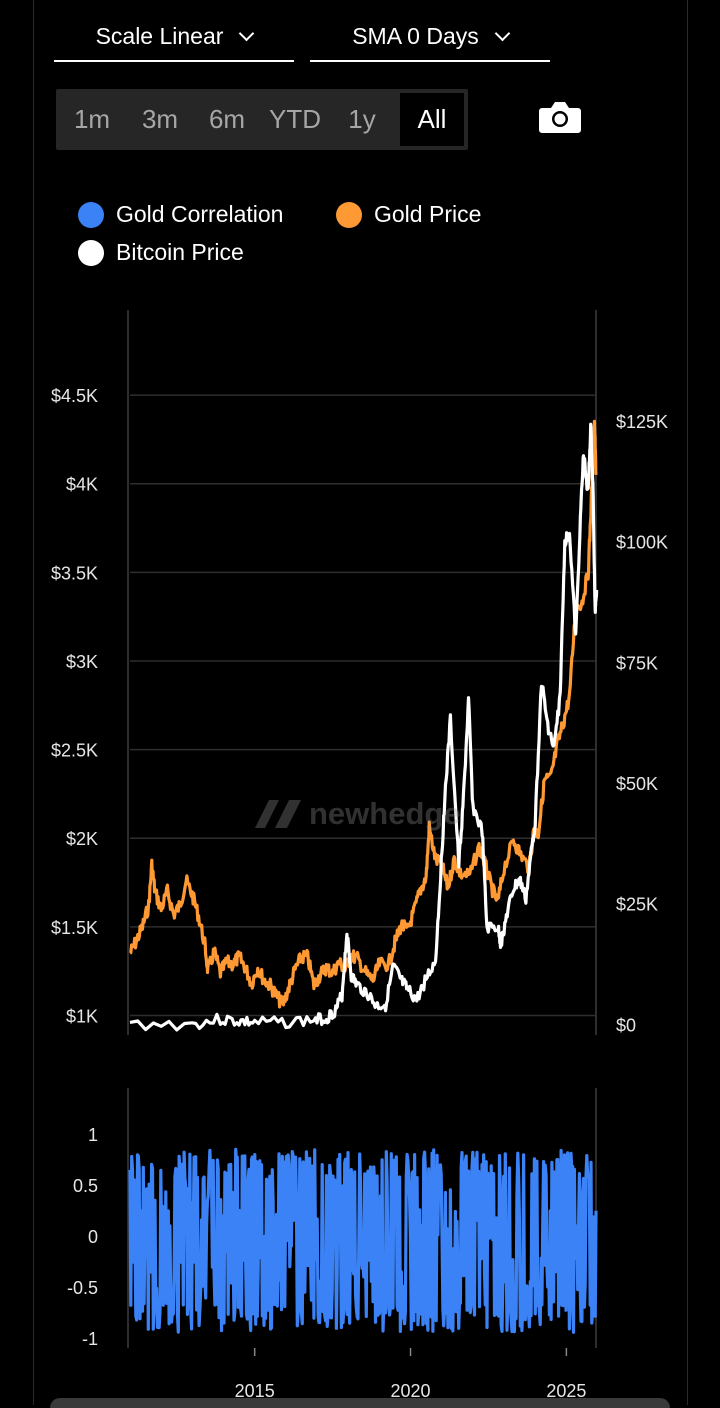 The height and width of the screenshot is (1408, 720). Describe the element at coordinates (626, 1025) in the screenshot. I see `y-right-tick-label: $0` at that location.